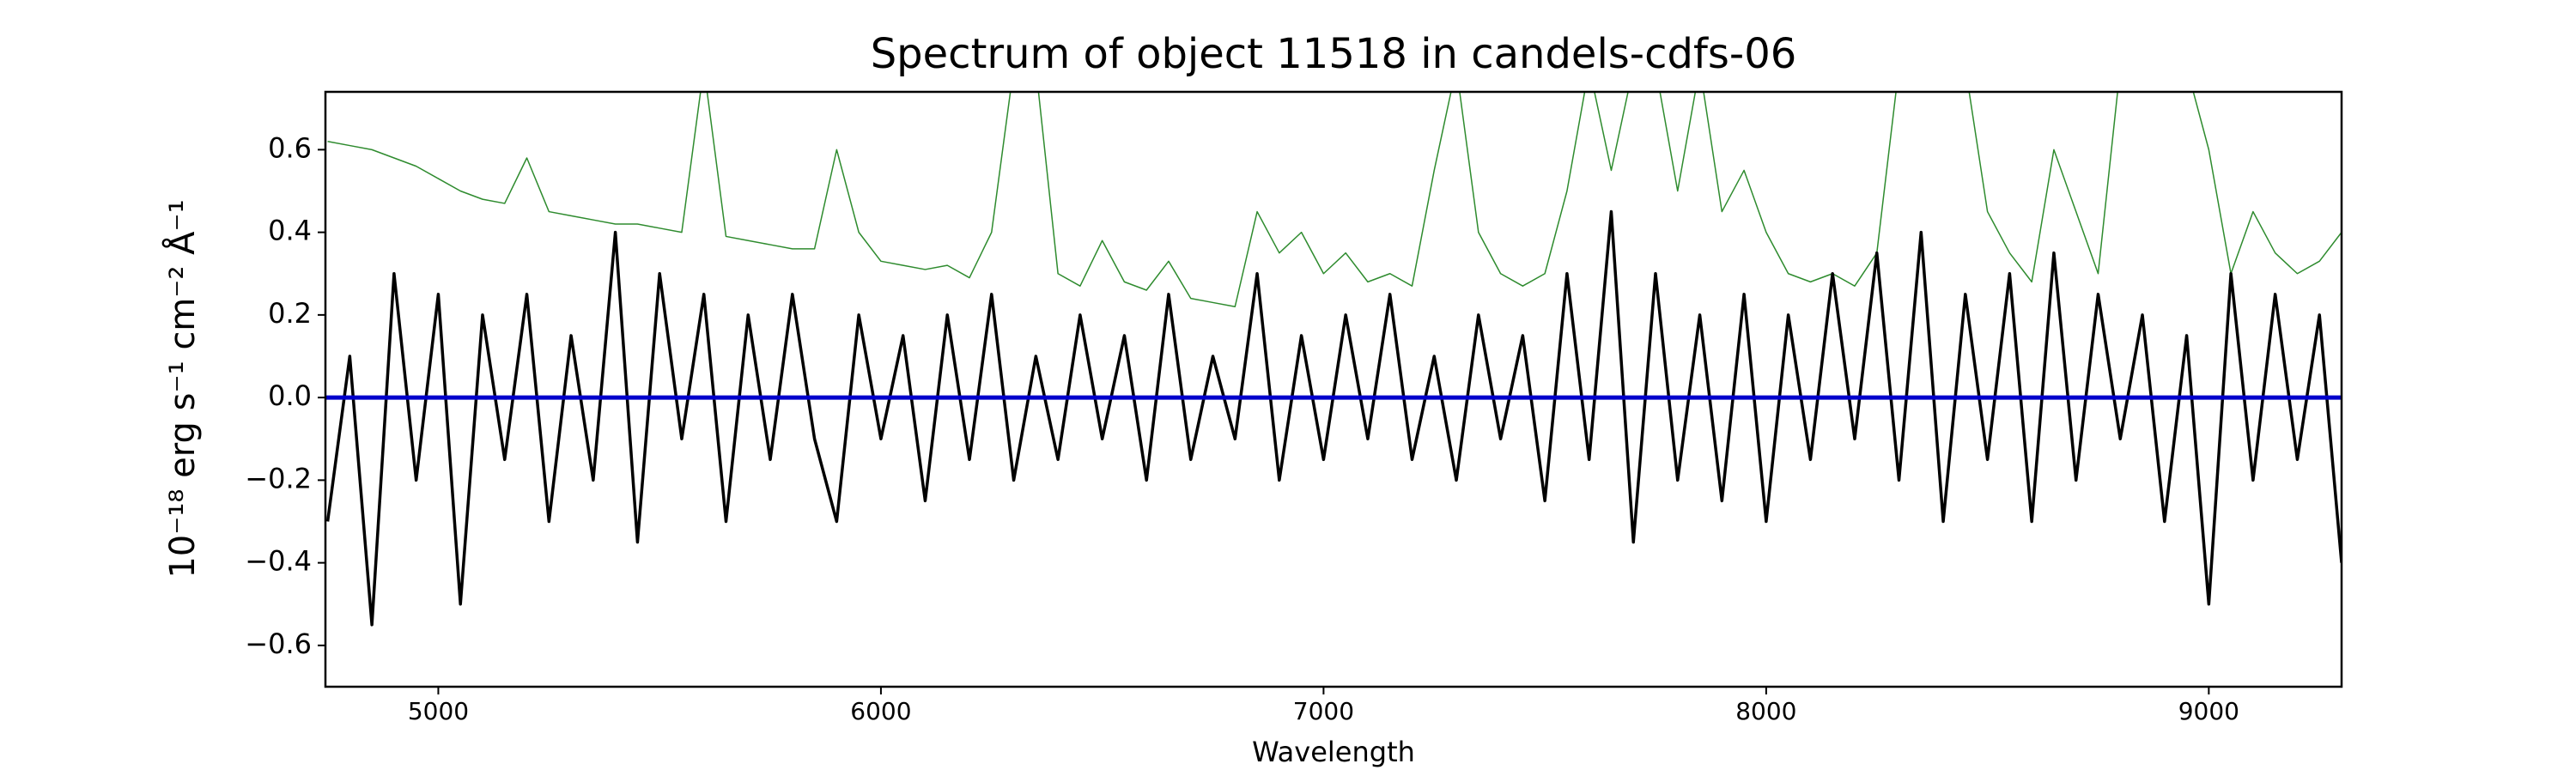 This screenshot has width=2576, height=776. Describe the element at coordinates (290, 313) in the screenshot. I see `y-tick-label: 0.2` at that location.